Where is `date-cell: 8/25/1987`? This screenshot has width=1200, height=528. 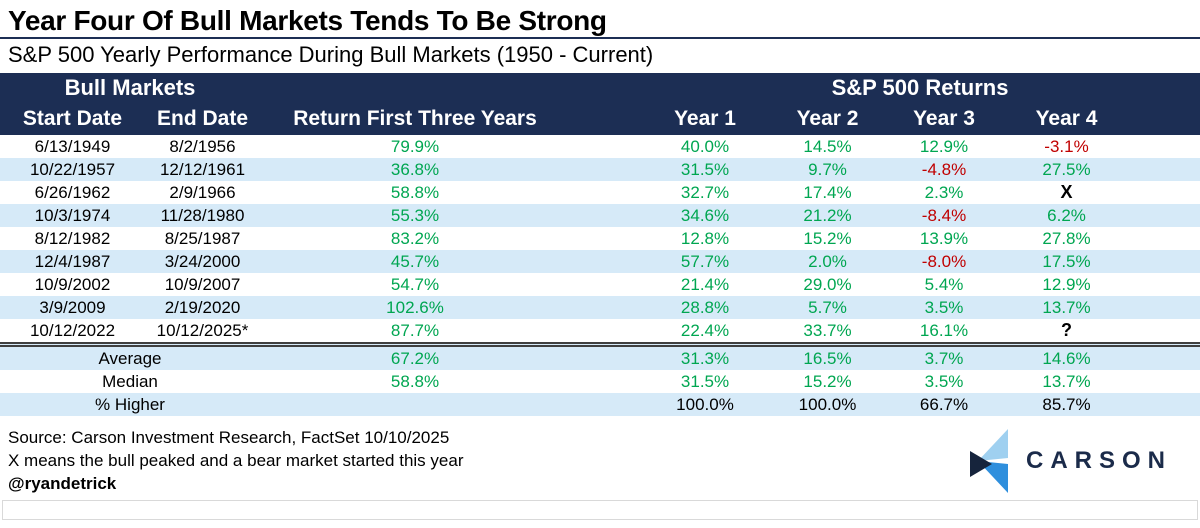 date-cell: 8/25/1987 is located at coordinates (202, 238).